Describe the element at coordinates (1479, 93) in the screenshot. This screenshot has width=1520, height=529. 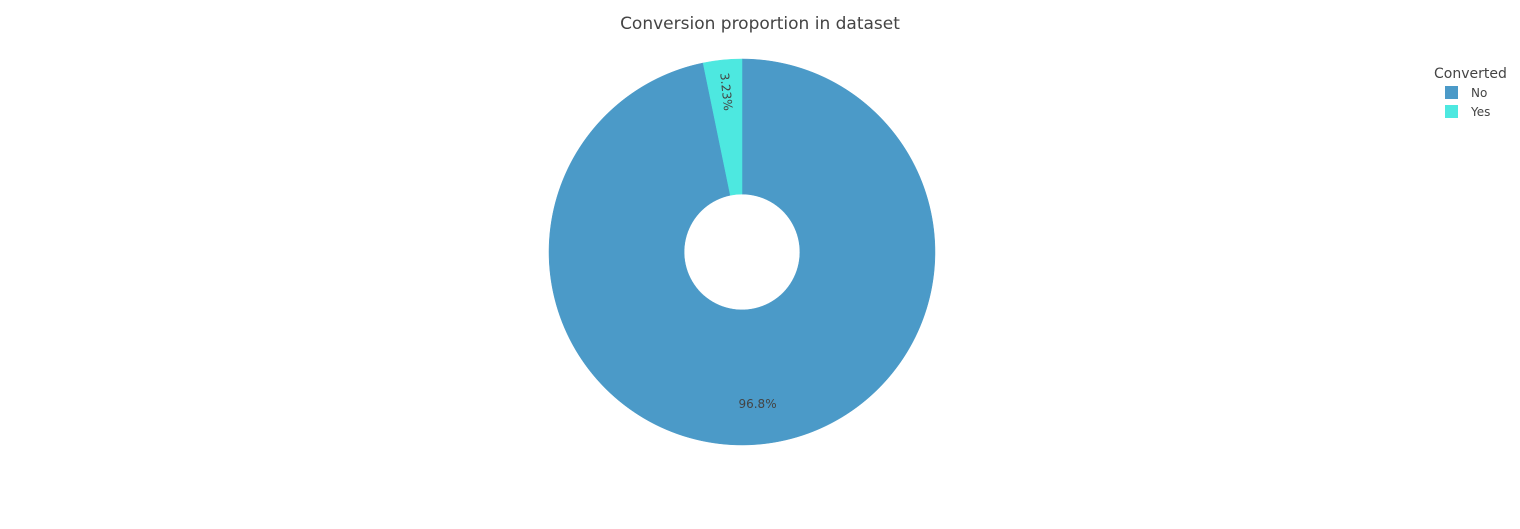
I see `legend-label-no: No` at that location.